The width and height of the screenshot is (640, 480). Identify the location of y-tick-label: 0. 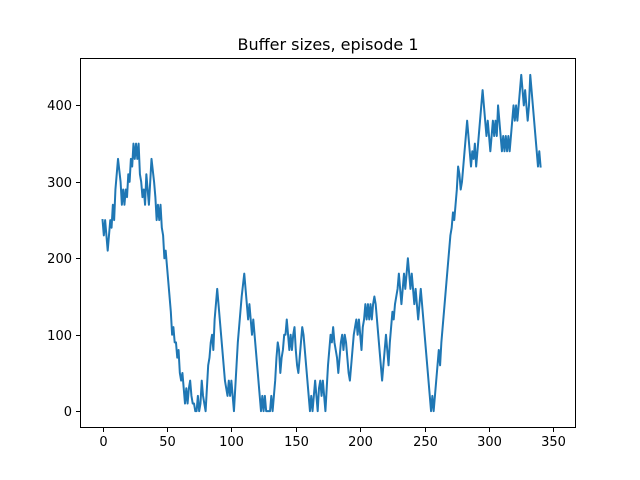
(68, 412).